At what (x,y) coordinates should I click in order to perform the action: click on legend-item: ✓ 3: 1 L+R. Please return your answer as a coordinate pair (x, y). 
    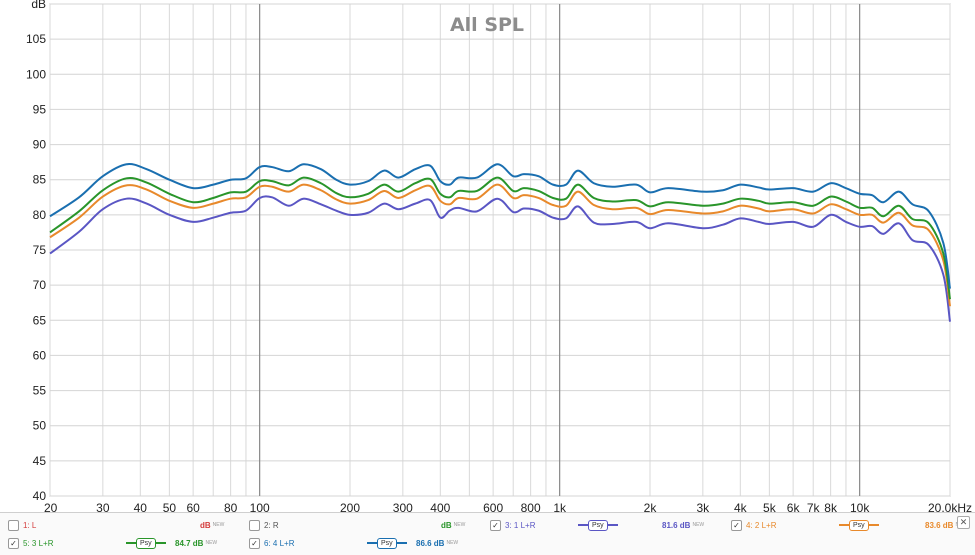
    Looking at the image, I should click on (514, 525).